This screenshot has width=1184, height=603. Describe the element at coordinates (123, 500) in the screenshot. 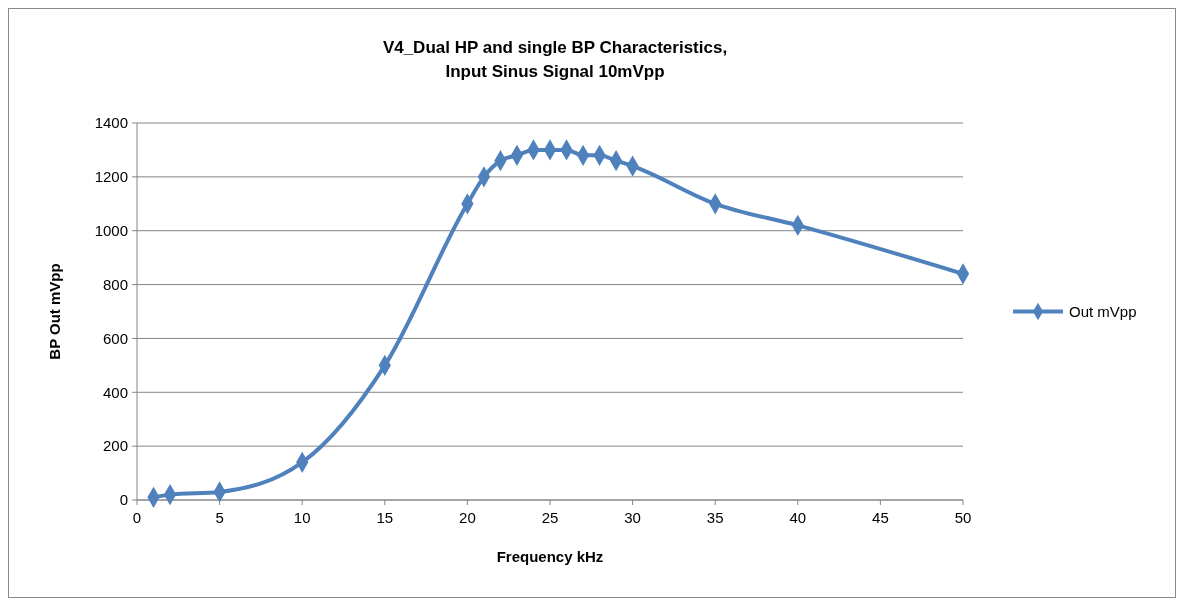

I see `y-tick-label: 0` at that location.